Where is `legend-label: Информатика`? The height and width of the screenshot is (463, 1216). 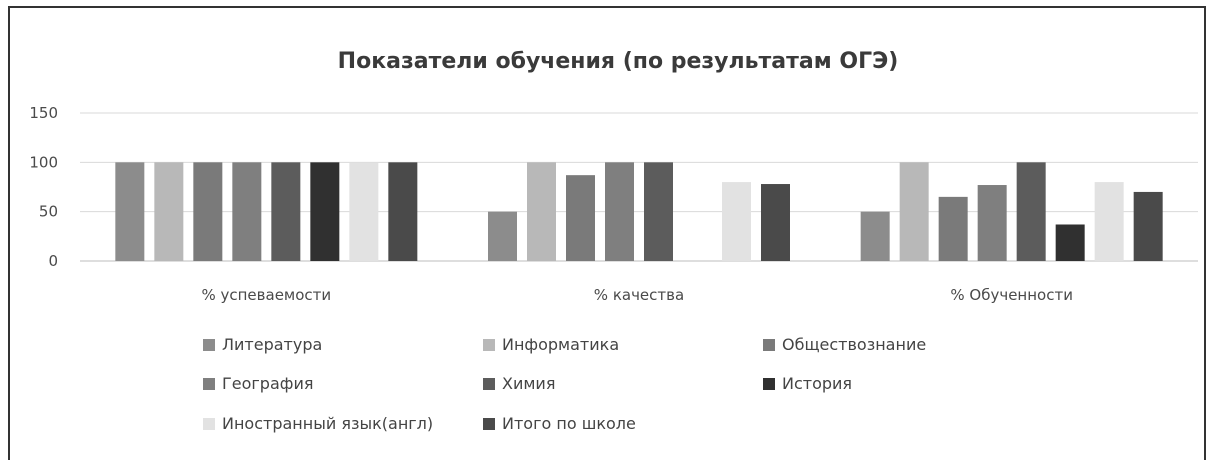
legend-label: Информатика is located at coordinates (560, 344).